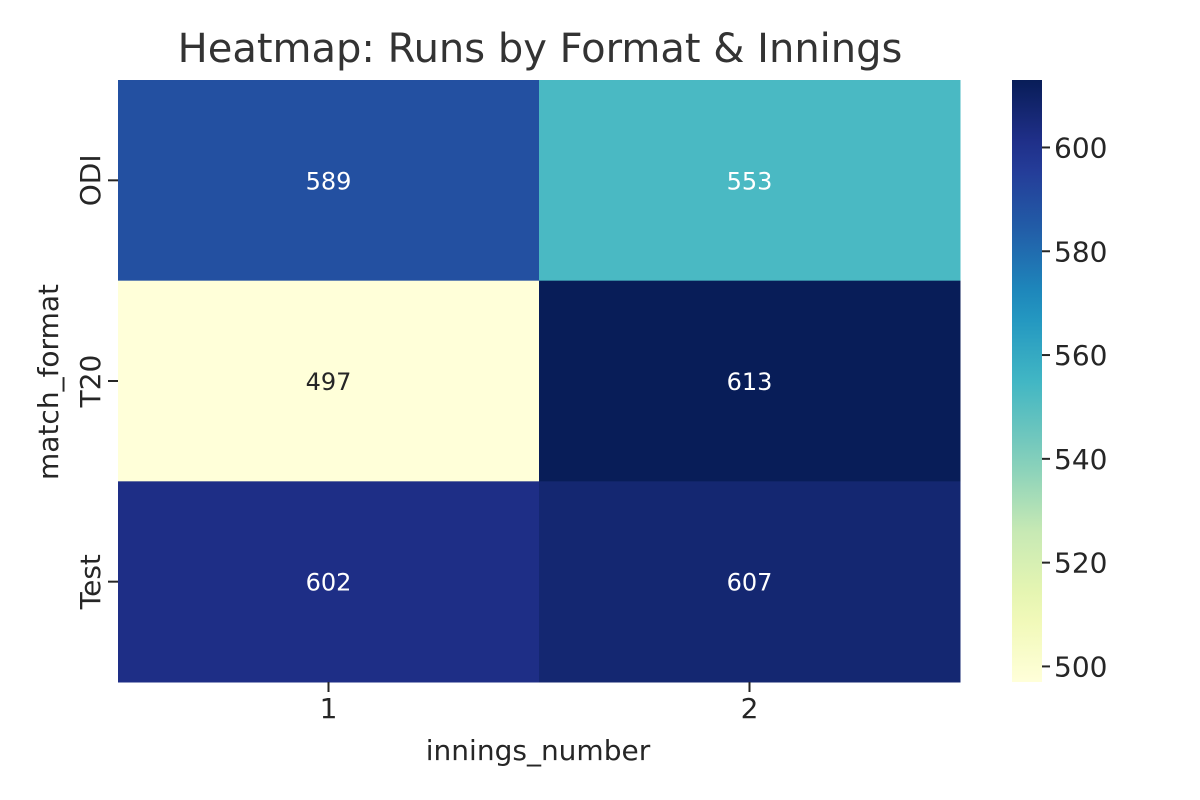 The height and width of the screenshot is (800, 1200). I want to click on chart-title: Heatmap: Runs by Format & Innings, so click(540, 49).